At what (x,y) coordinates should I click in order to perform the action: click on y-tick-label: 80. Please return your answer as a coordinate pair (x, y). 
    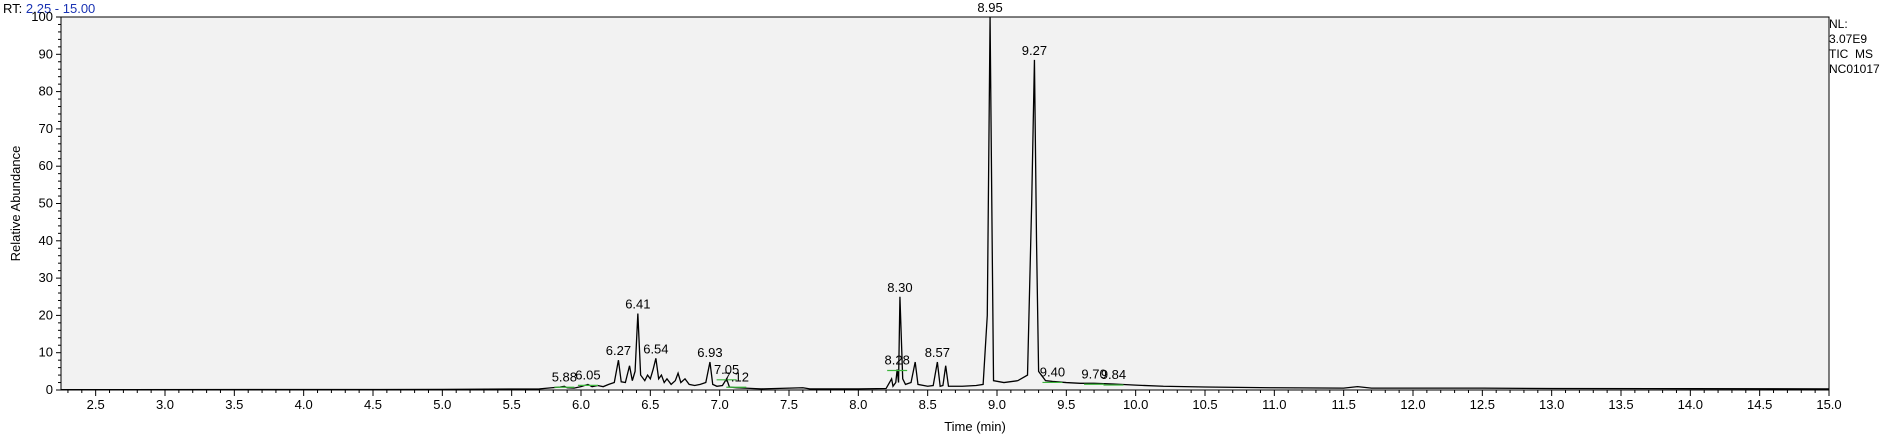
    Looking at the image, I should click on (46, 91).